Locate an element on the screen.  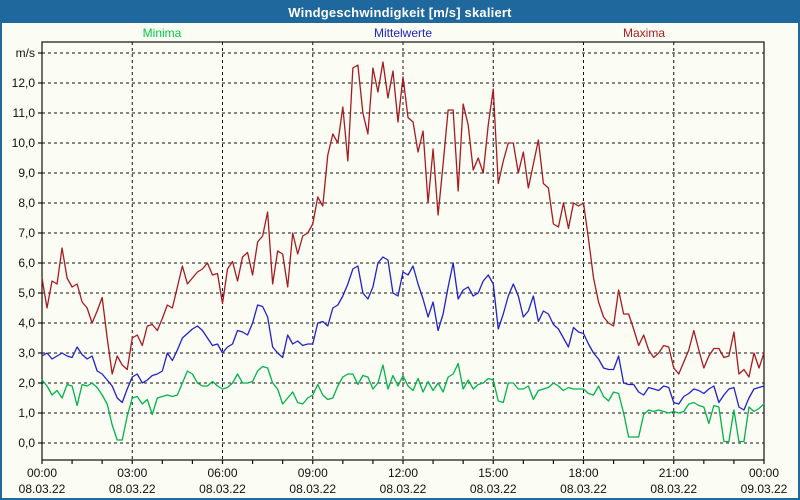
y-tick-label: 2,0 is located at coordinates (26, 383).